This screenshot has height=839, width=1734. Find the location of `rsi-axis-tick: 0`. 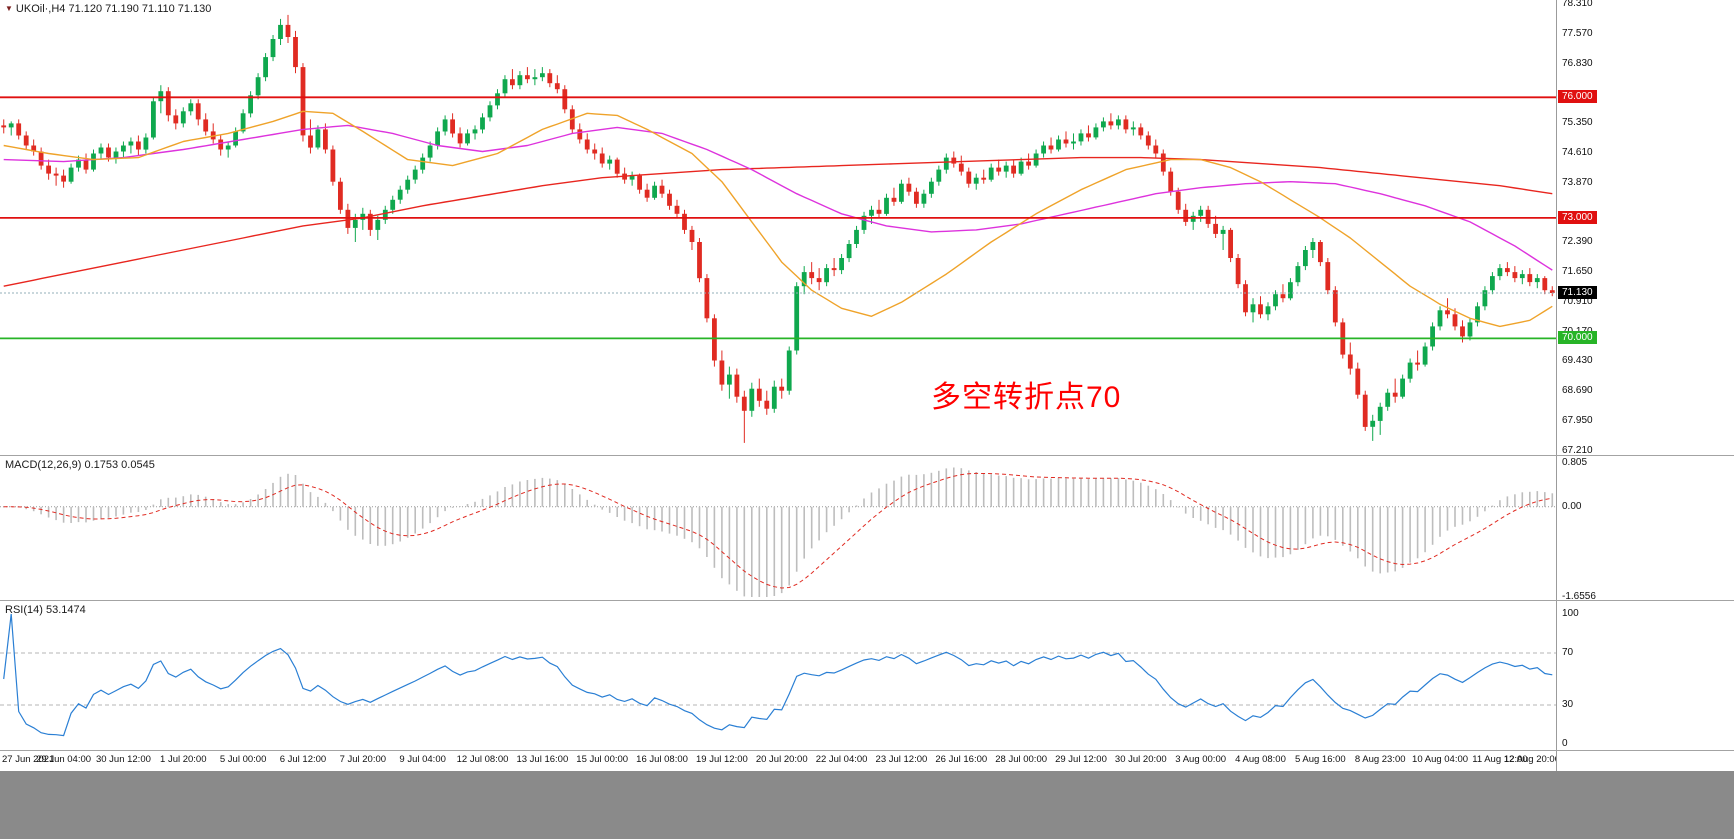

rsi-axis-tick: 0 is located at coordinates (1565, 743).